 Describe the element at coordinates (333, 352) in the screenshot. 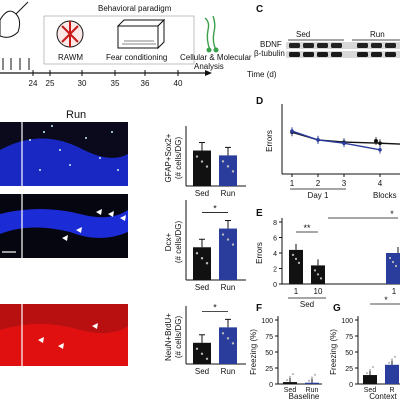

I see `y-label: Freezing (%)` at that location.